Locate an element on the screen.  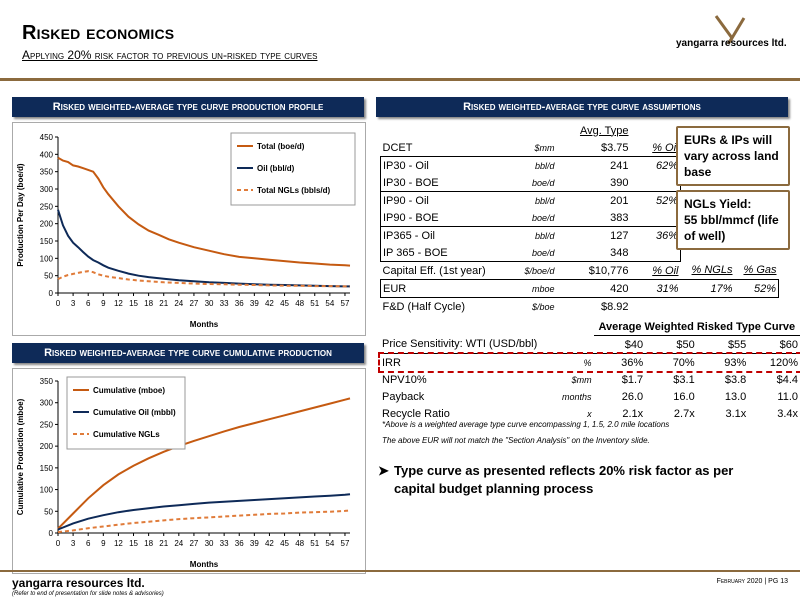
x-tick-label: 18 is located at coordinates (148, 303).